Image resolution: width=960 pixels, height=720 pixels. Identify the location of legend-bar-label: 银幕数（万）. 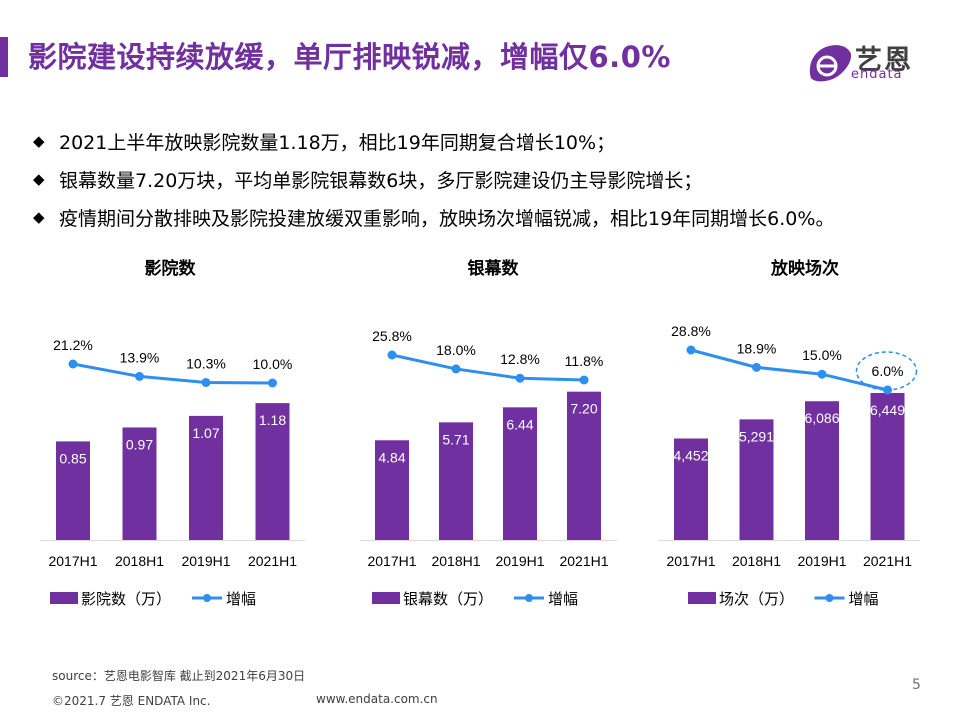
(448, 599).